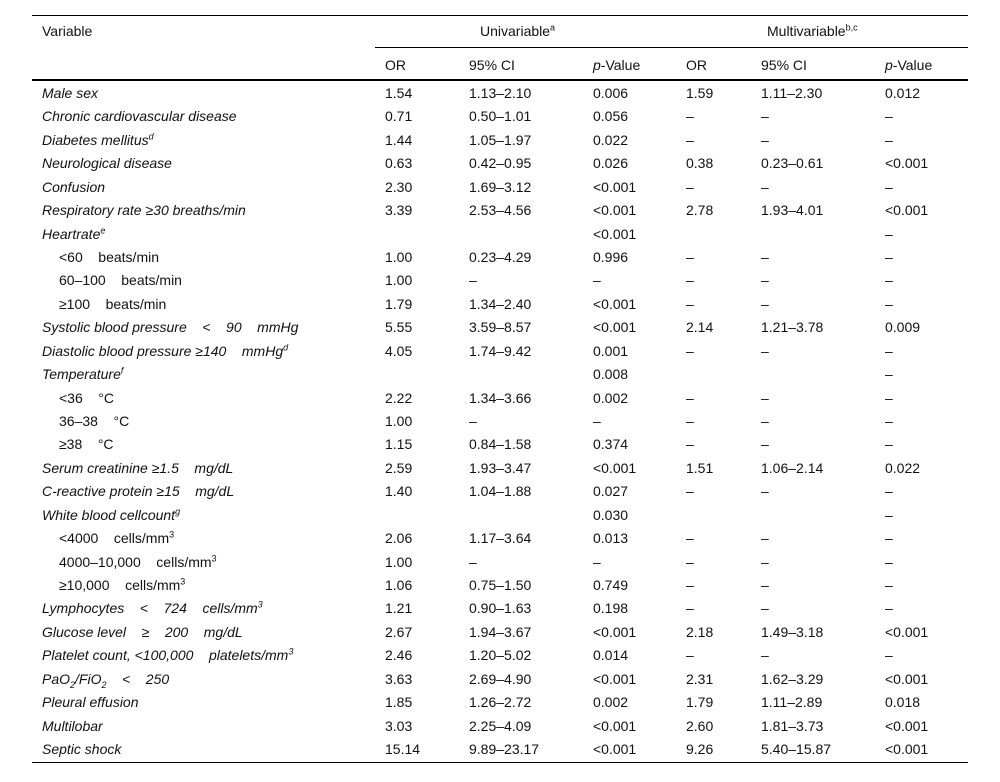 This screenshot has height=782, width=1000. I want to click on row-label-part: Systolic blood pressure < 90 mmHg, so click(170, 327).